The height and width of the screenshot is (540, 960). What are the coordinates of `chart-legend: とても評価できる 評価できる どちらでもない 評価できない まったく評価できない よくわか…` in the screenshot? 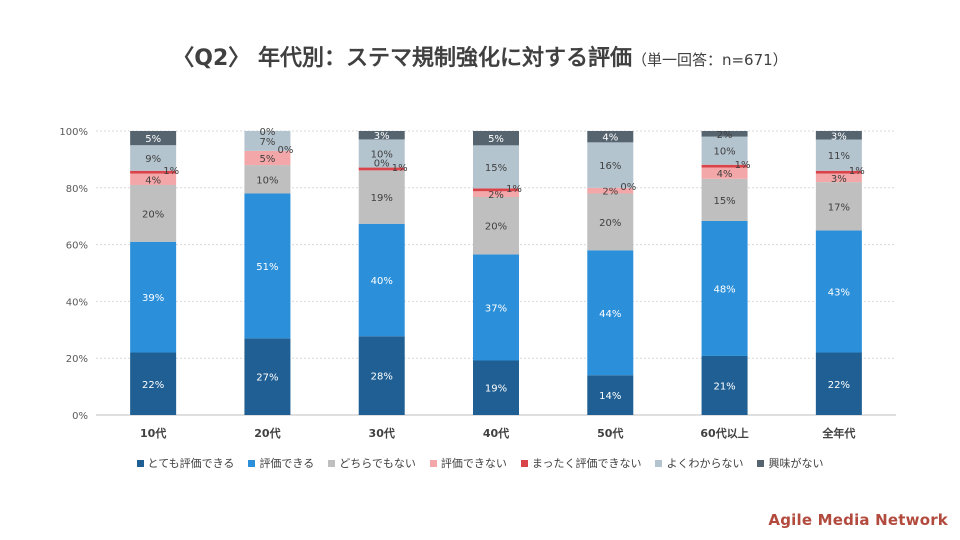 It's located at (480, 463).